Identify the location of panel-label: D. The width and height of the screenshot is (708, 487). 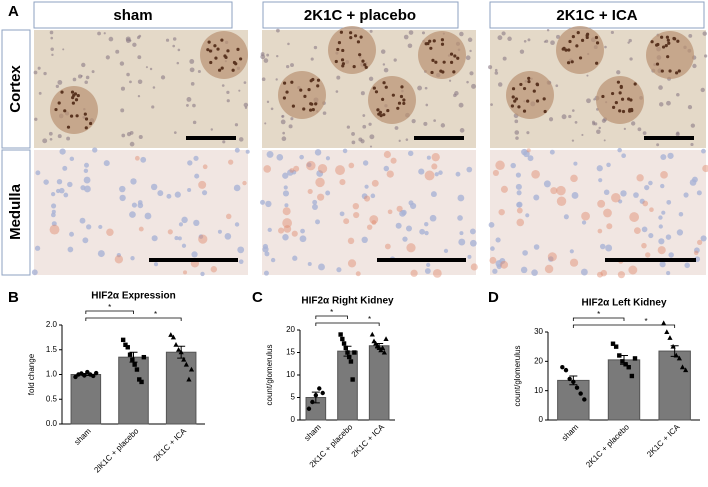
(493, 297).